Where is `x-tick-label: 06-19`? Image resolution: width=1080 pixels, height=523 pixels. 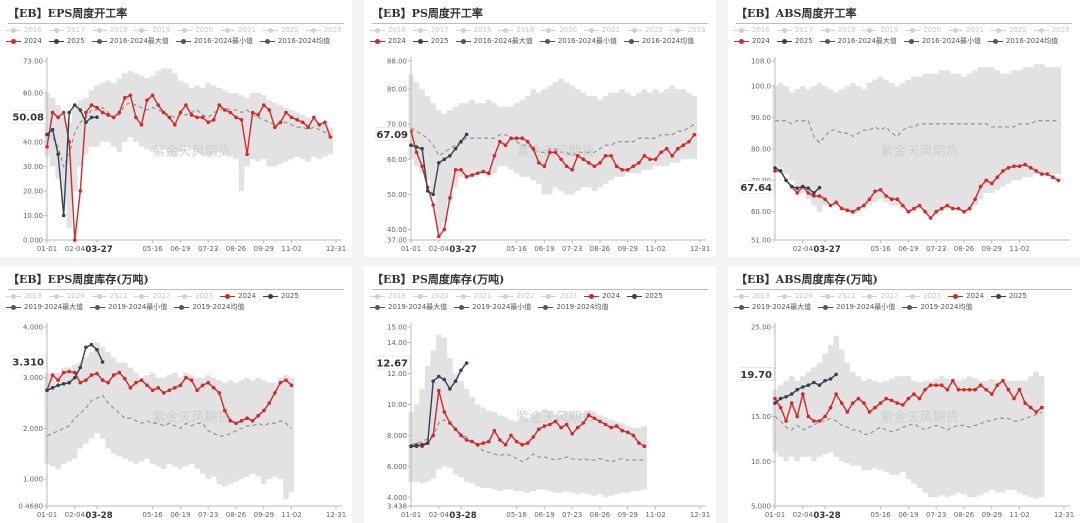
x-tick-label: 06-19 is located at coordinates (908, 249).